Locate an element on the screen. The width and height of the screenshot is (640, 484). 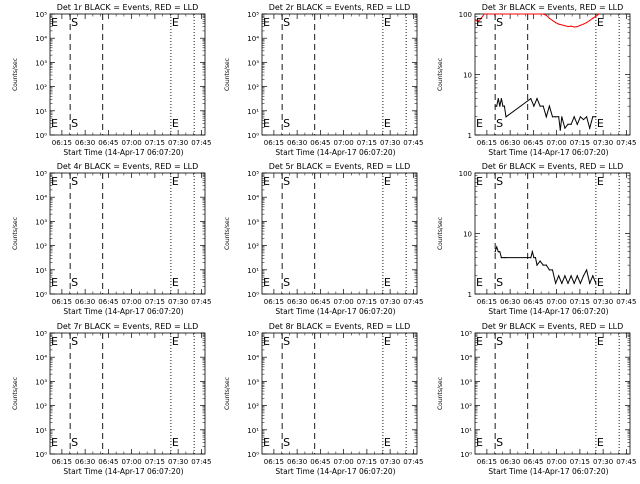
series-line is located at coordinates (545, 114).